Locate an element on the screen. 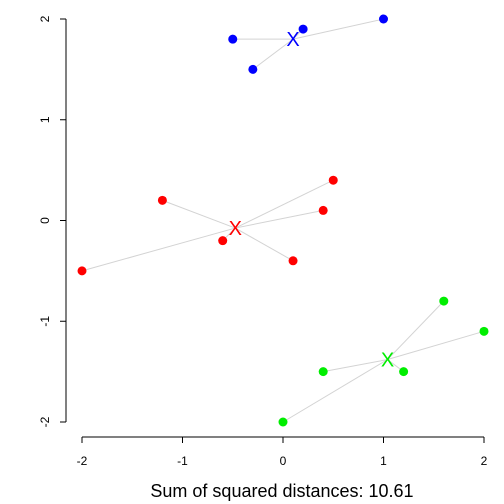  y-tick-label: -1 is located at coordinates (45, 321).